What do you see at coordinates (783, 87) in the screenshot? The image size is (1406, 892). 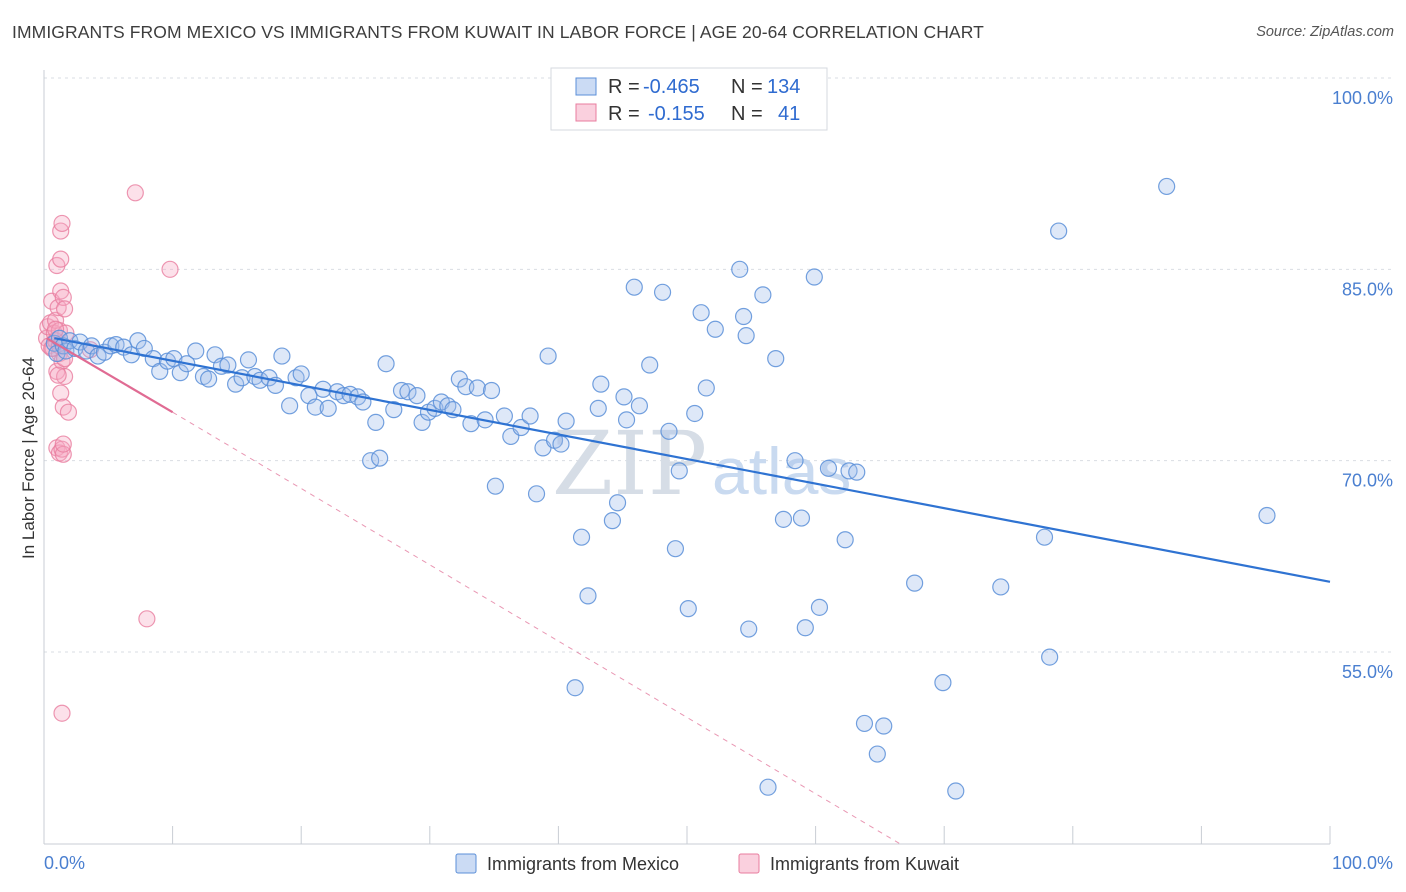 I see `legend-n-value-mexico: 134` at bounding box center [783, 87].